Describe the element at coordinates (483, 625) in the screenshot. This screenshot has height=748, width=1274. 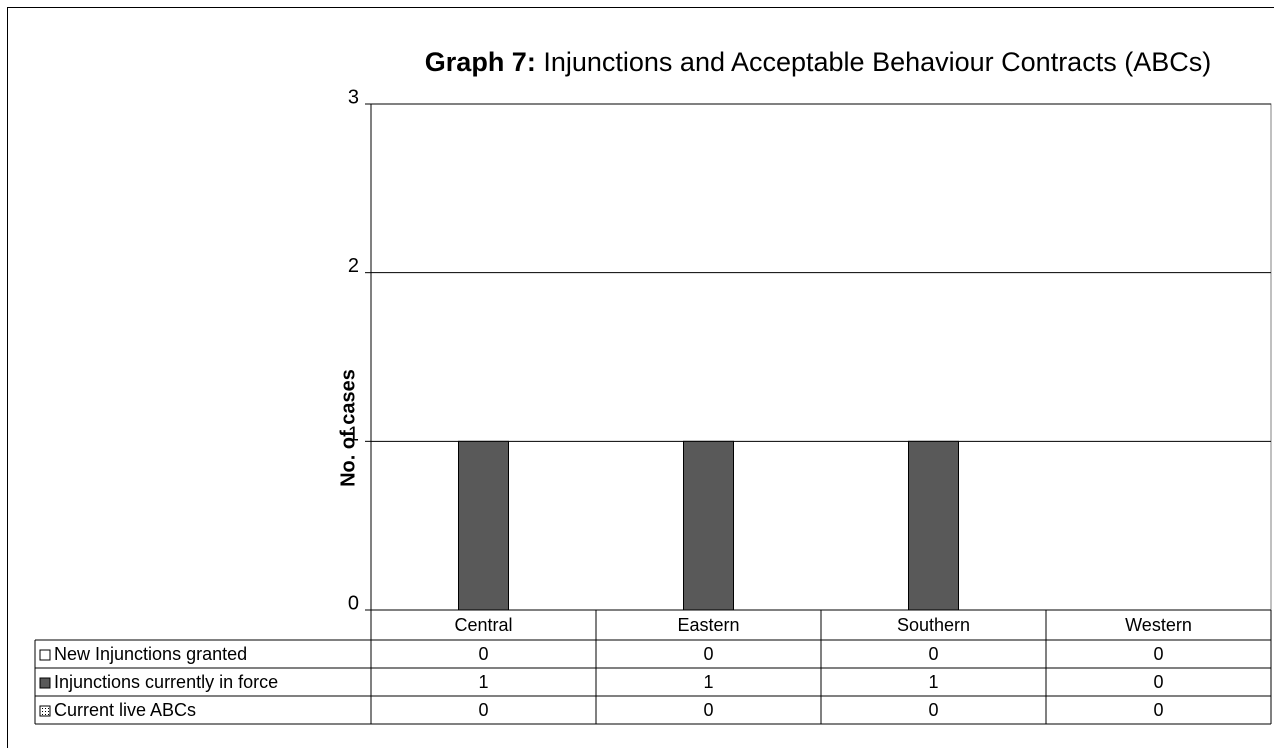
I see `x-tick-label: Central` at that location.